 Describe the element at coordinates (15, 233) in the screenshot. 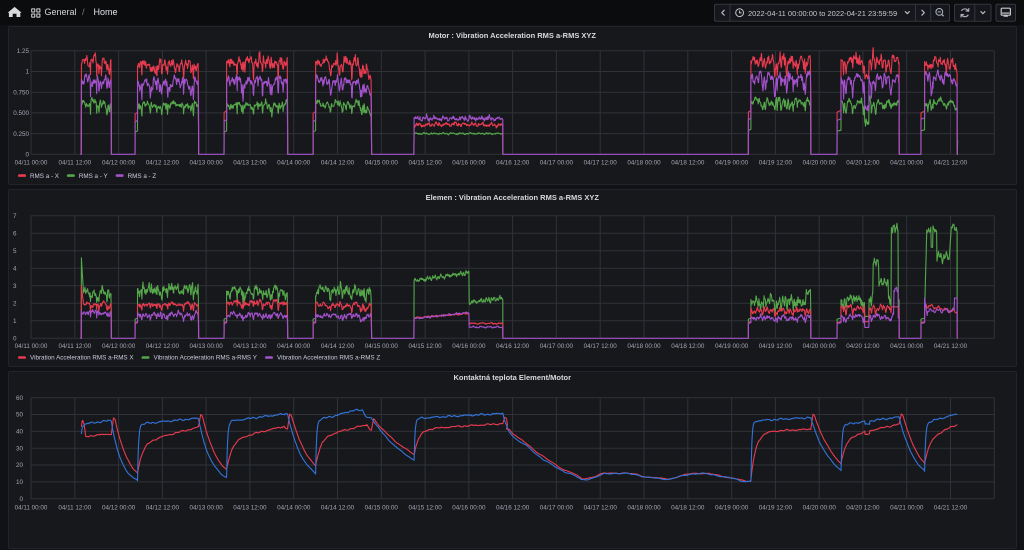

I see `svg-text: 6` at that location.